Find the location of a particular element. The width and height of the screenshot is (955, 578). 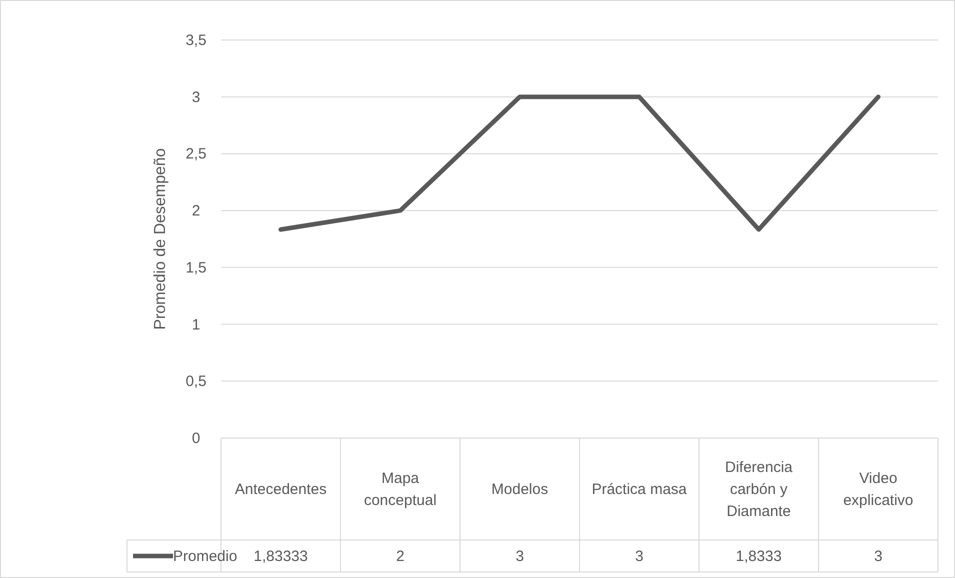

y-axis-title: Promedio de Desempeño is located at coordinates (160, 239).